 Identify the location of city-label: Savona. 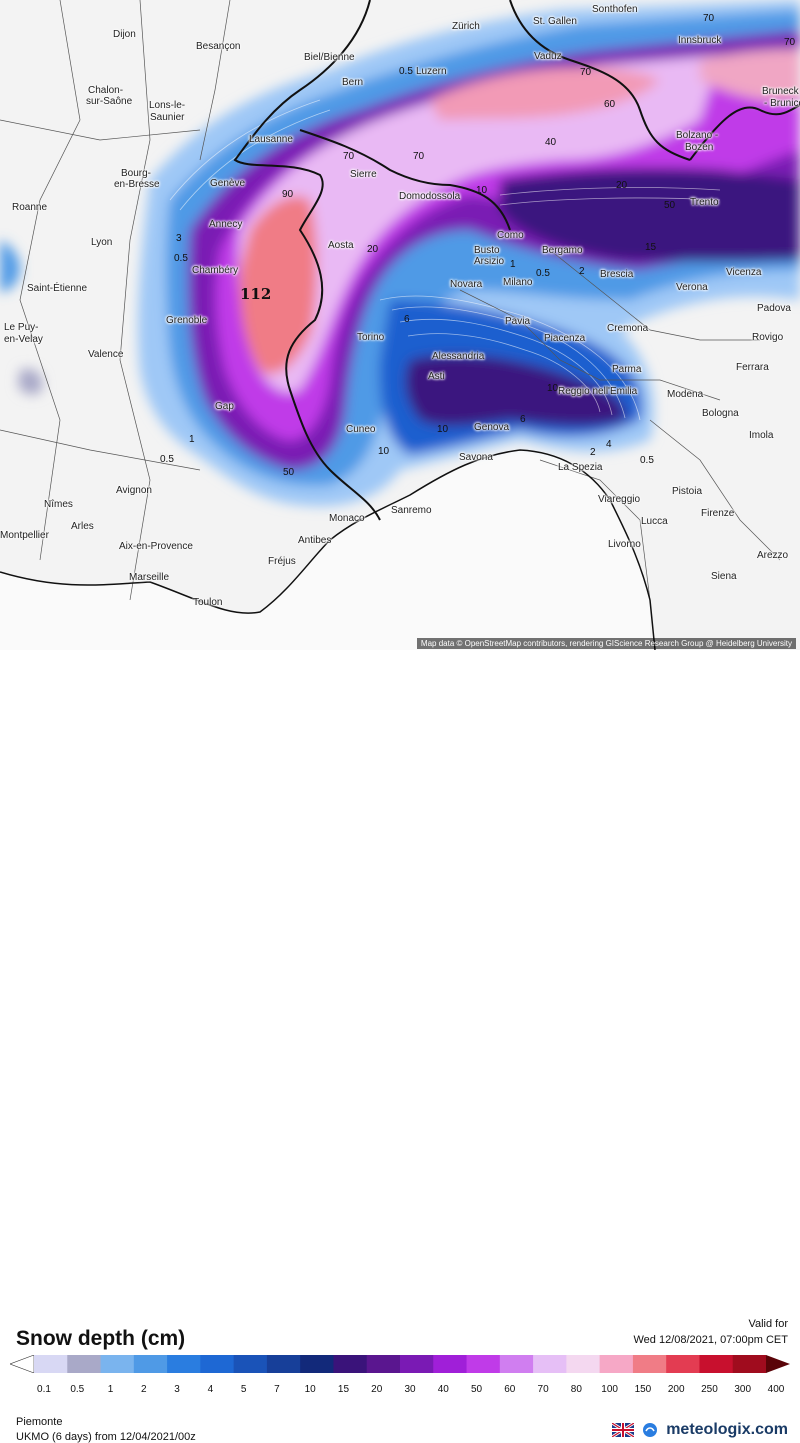
(476, 457).